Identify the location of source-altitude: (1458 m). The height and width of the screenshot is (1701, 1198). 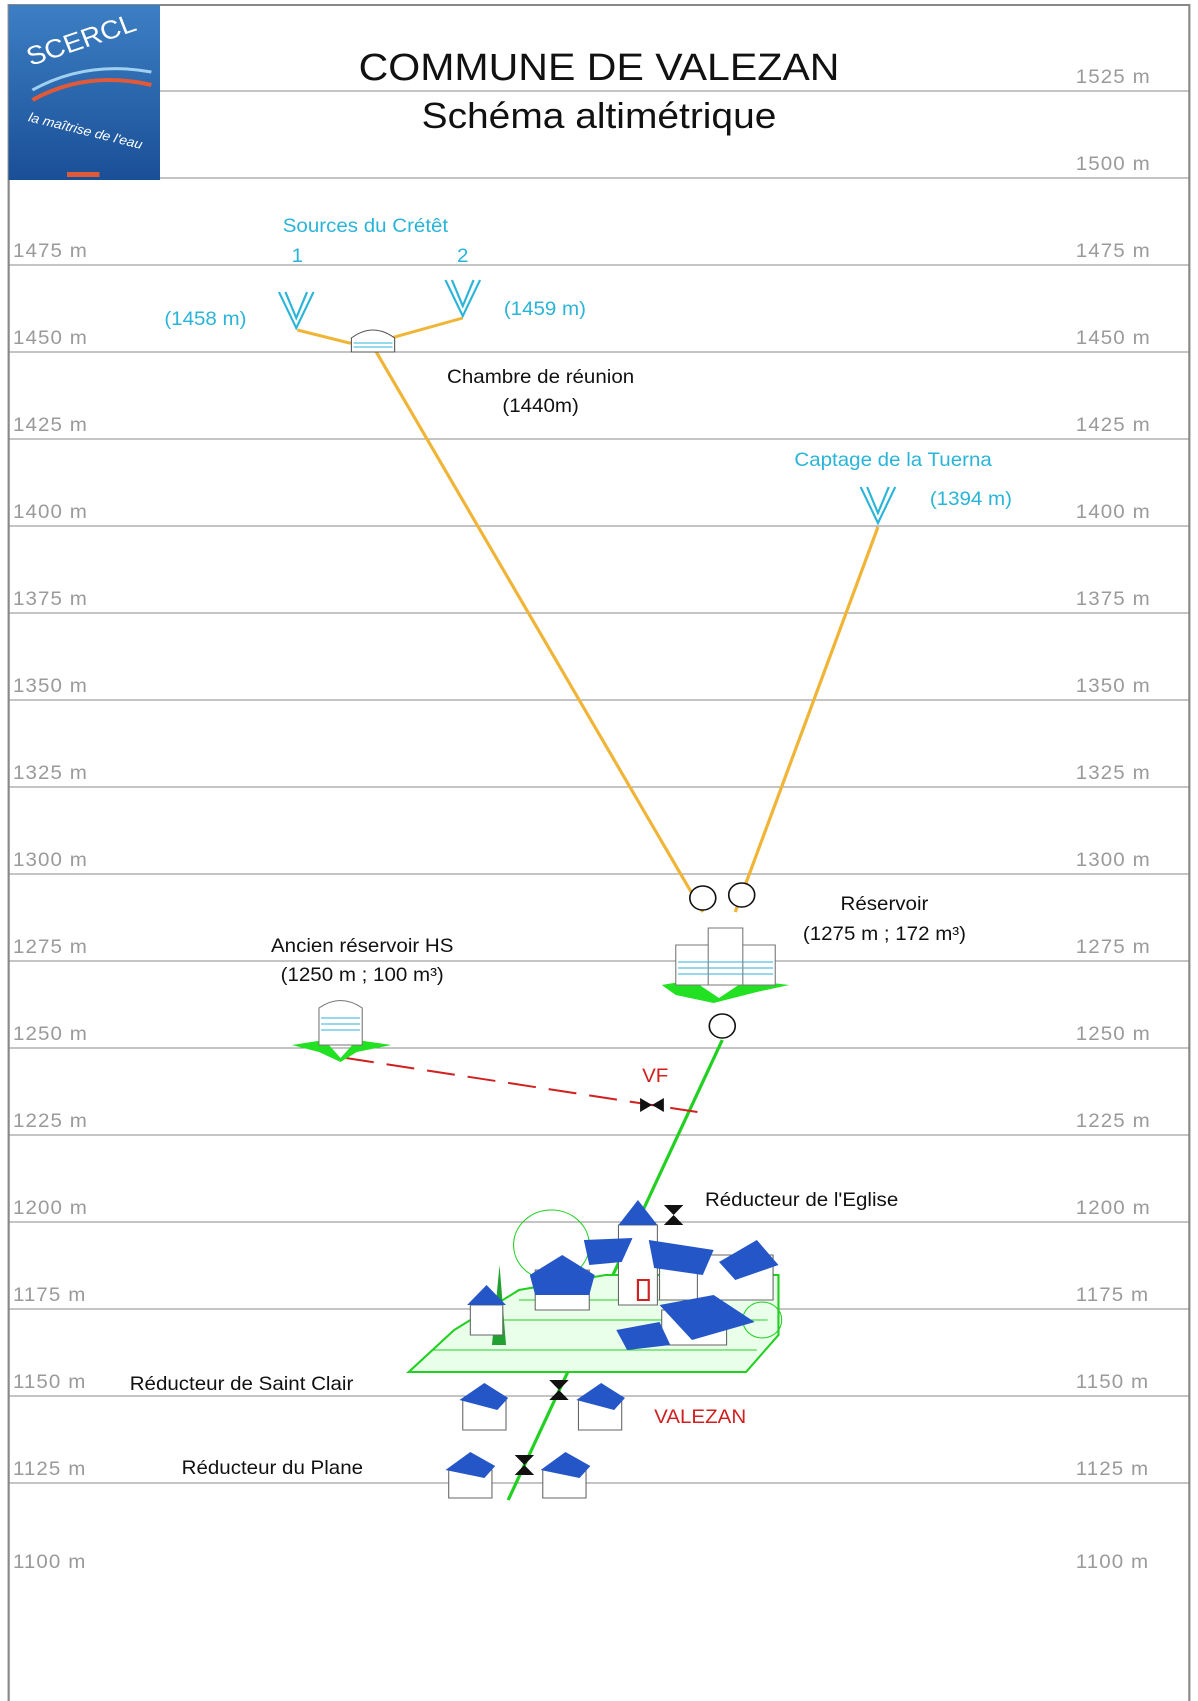
(205, 319).